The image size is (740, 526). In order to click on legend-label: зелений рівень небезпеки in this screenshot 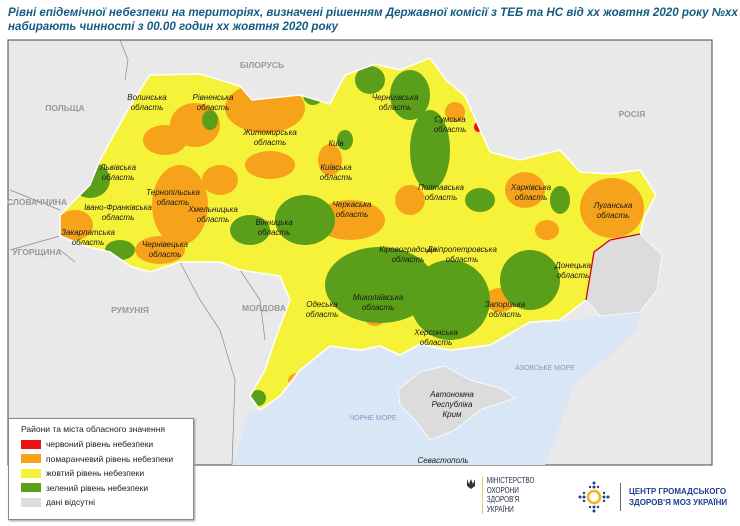, I will do `click(97, 487)`.